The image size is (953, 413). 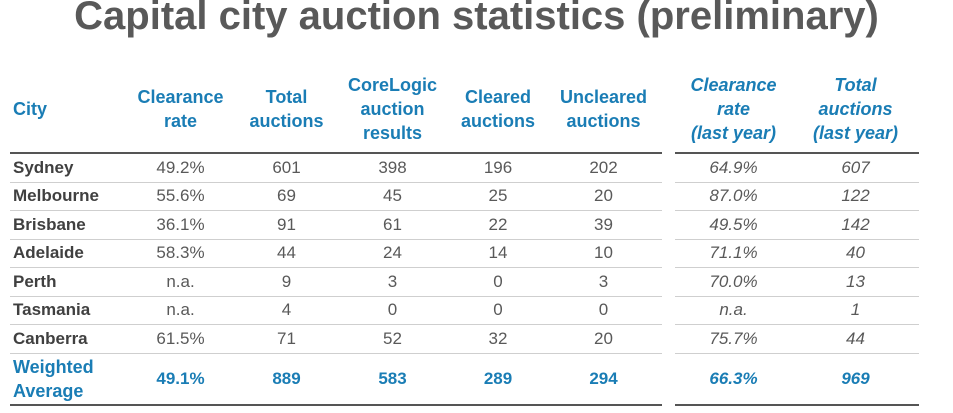 I want to click on row-city: Brisbane, so click(x=66, y=225).